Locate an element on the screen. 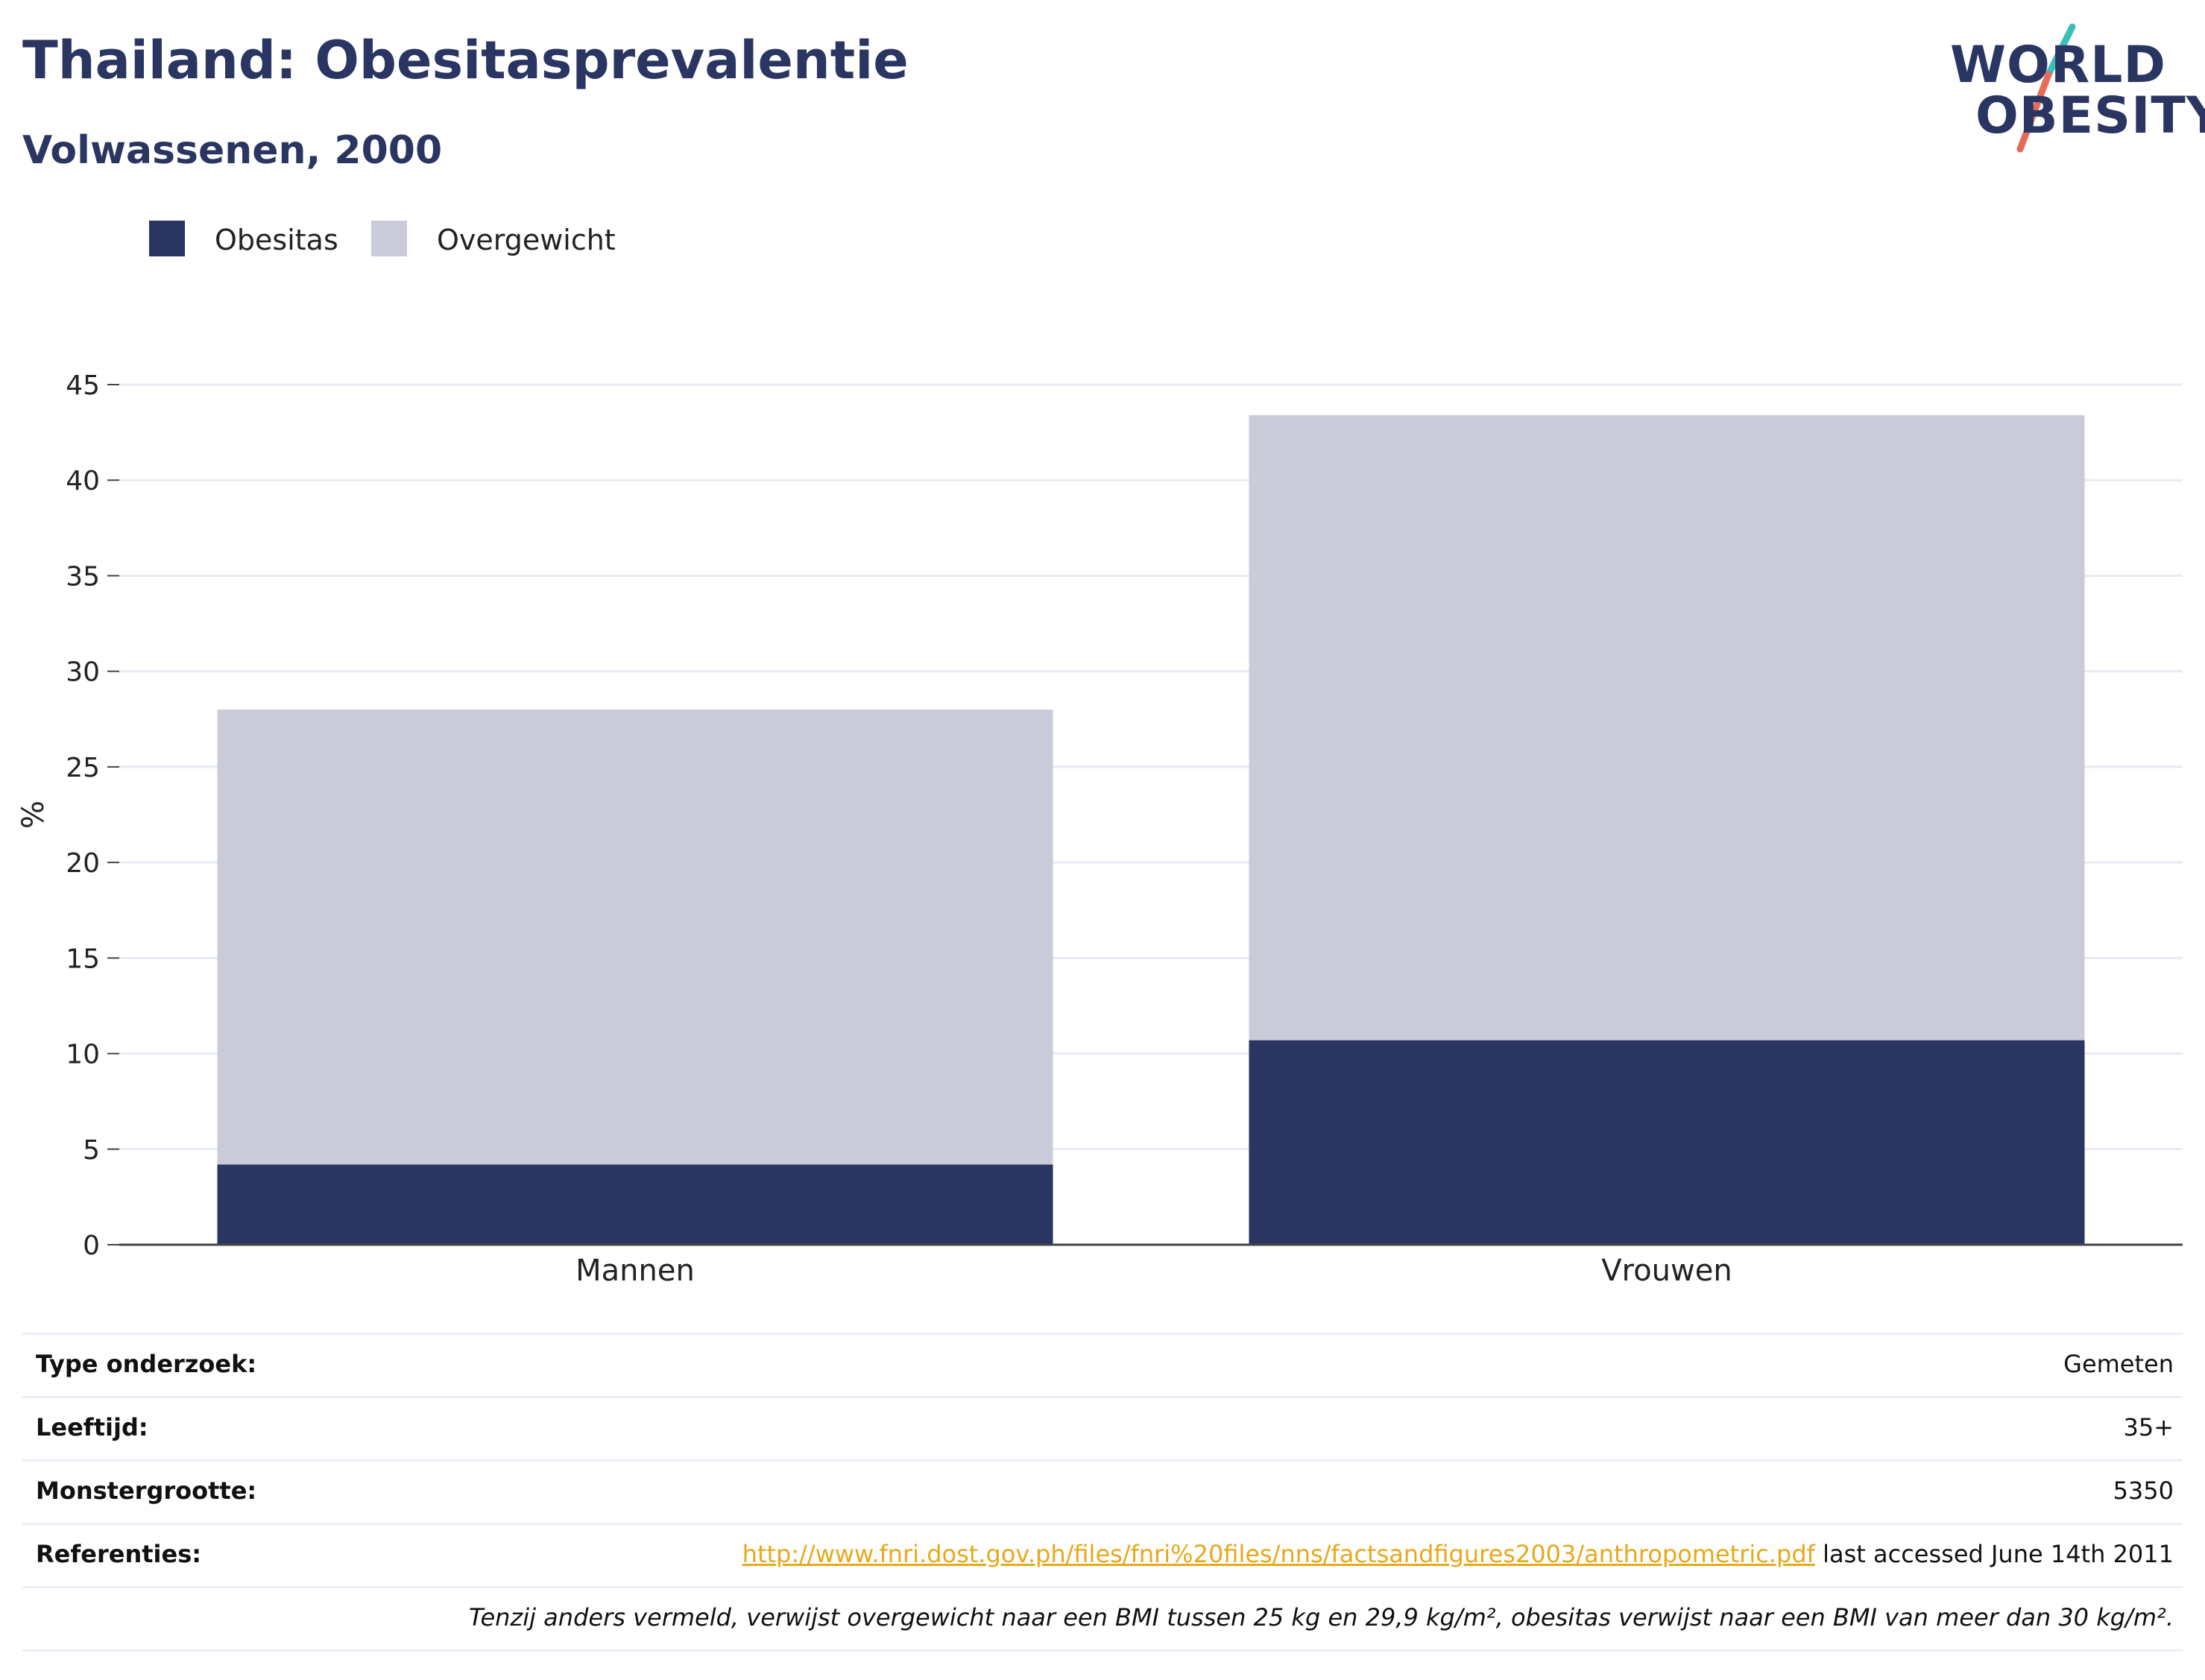  info-row-type: Type onderzoek: Gemeten is located at coordinates (1102, 1364).